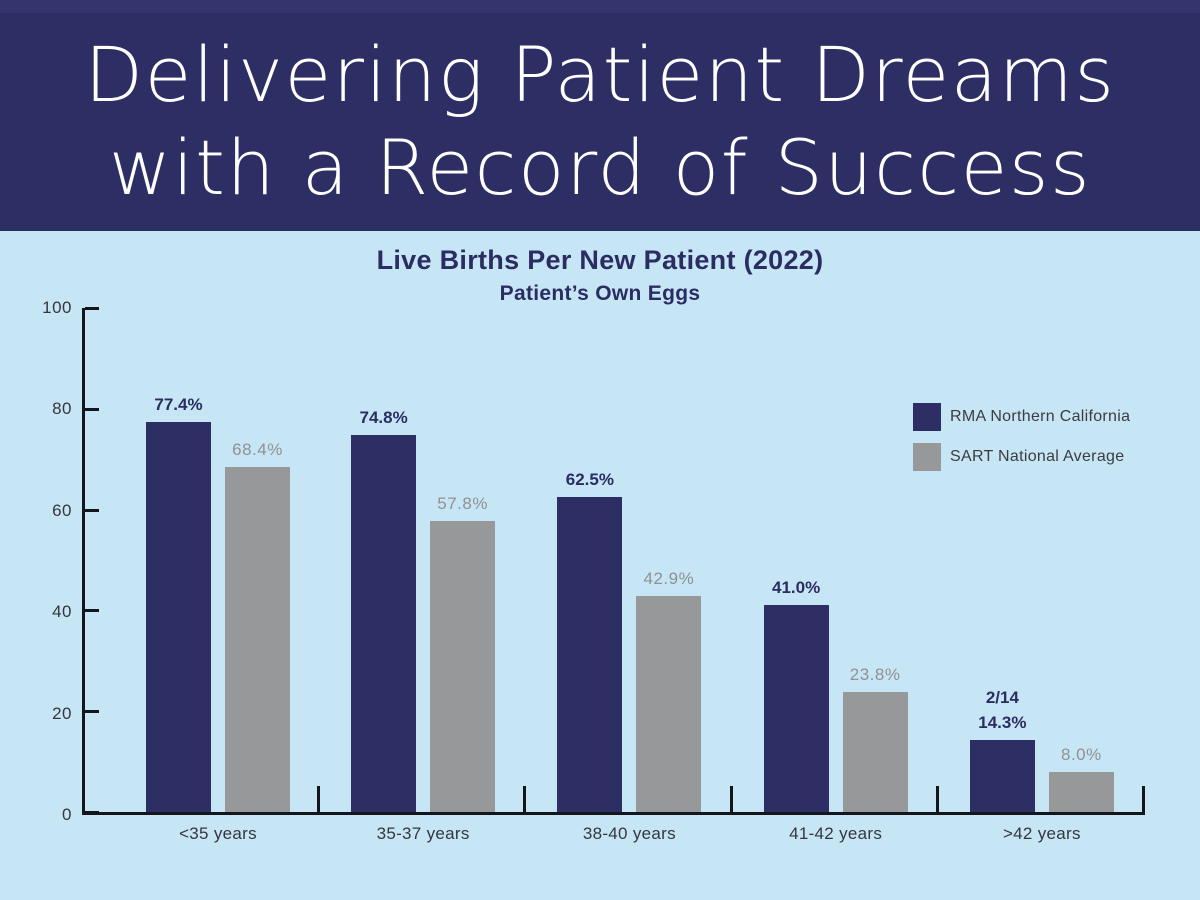 The image size is (1200, 900). What do you see at coordinates (796, 588) in the screenshot?
I see `bar-value-label: 41.0%` at bounding box center [796, 588].